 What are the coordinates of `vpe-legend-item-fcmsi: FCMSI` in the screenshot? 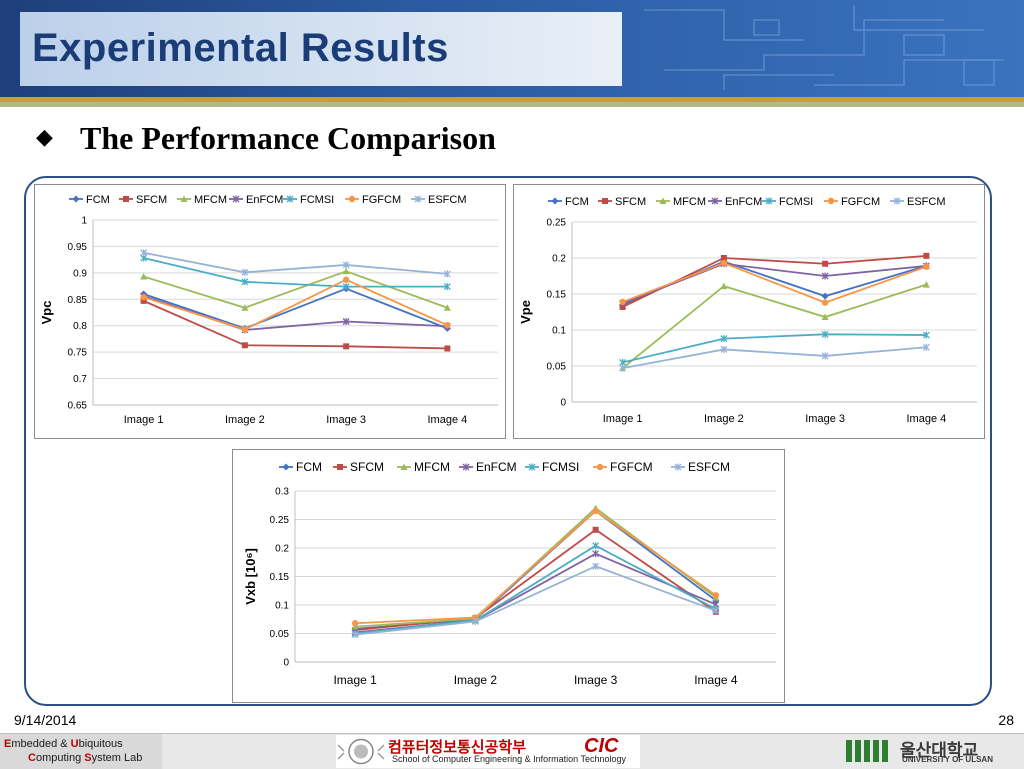 It's located at (787, 202).